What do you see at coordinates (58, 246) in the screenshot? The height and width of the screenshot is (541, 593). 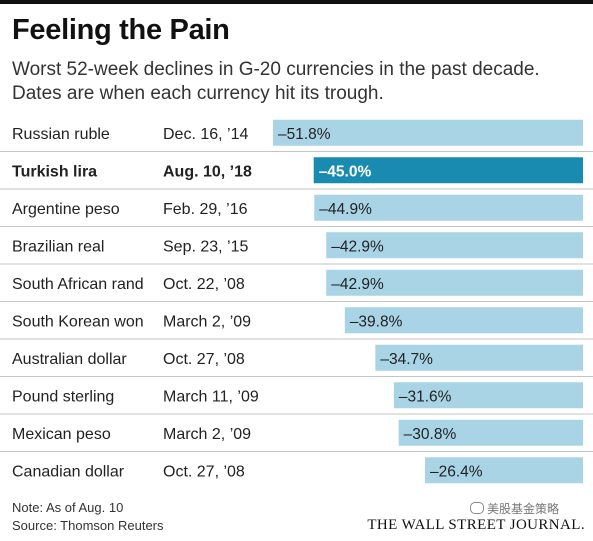 I see `category-label: Brazilian real` at bounding box center [58, 246].